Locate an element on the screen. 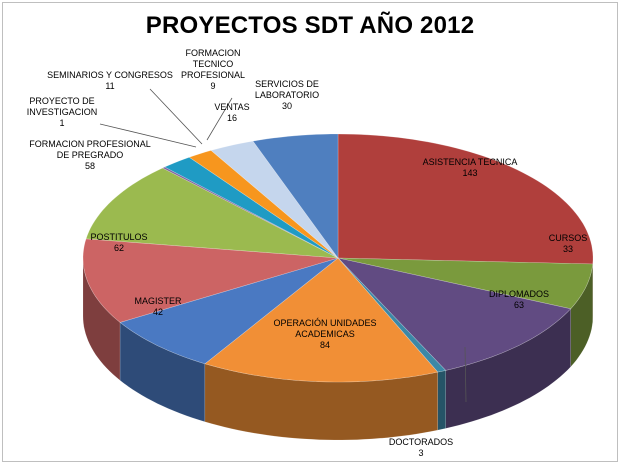 Image resolution: width=620 pixels, height=464 pixels. slice-label-3: DIPLOMADOS 63 is located at coordinates (519, 299).